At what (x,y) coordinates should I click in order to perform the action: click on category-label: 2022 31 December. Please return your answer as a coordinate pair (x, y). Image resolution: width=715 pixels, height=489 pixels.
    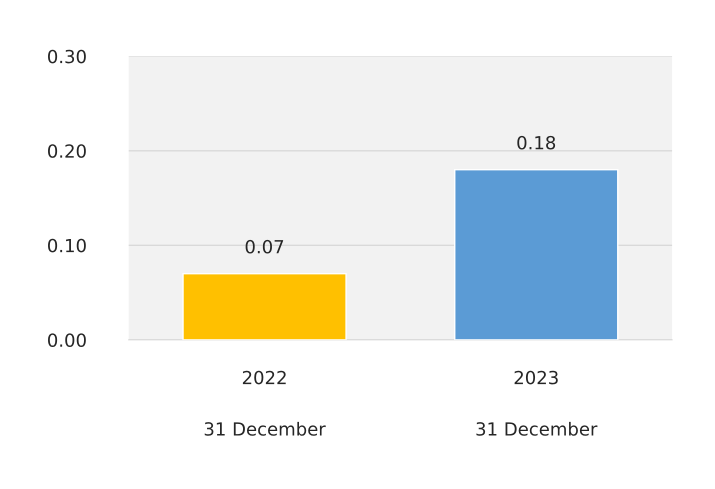
    Looking at the image, I should click on (265, 403).